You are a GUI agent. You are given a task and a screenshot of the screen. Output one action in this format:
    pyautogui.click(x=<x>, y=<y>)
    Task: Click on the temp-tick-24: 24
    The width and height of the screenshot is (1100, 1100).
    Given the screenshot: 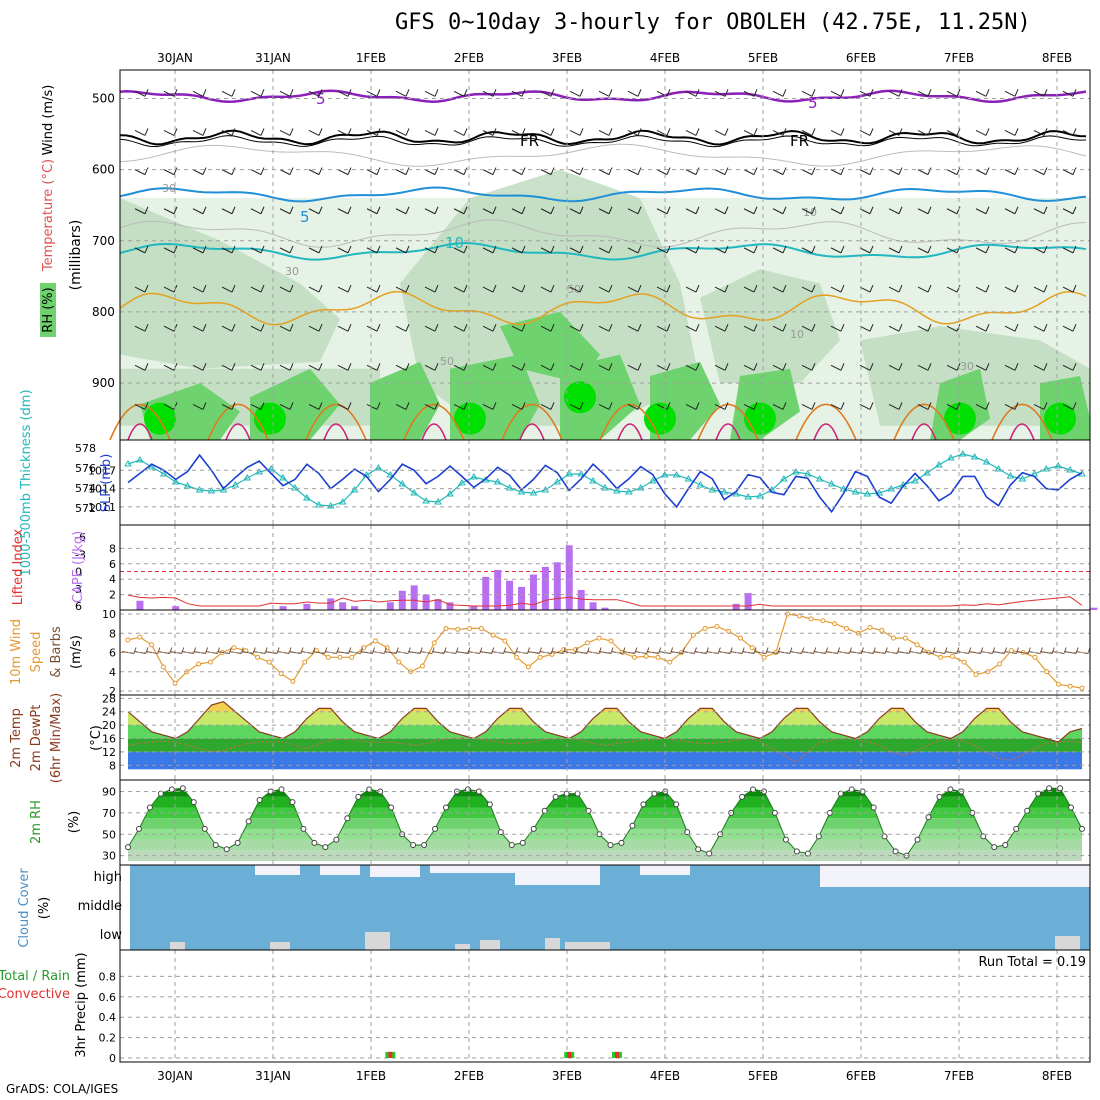 What is the action you would take?
    pyautogui.click(x=109, y=712)
    